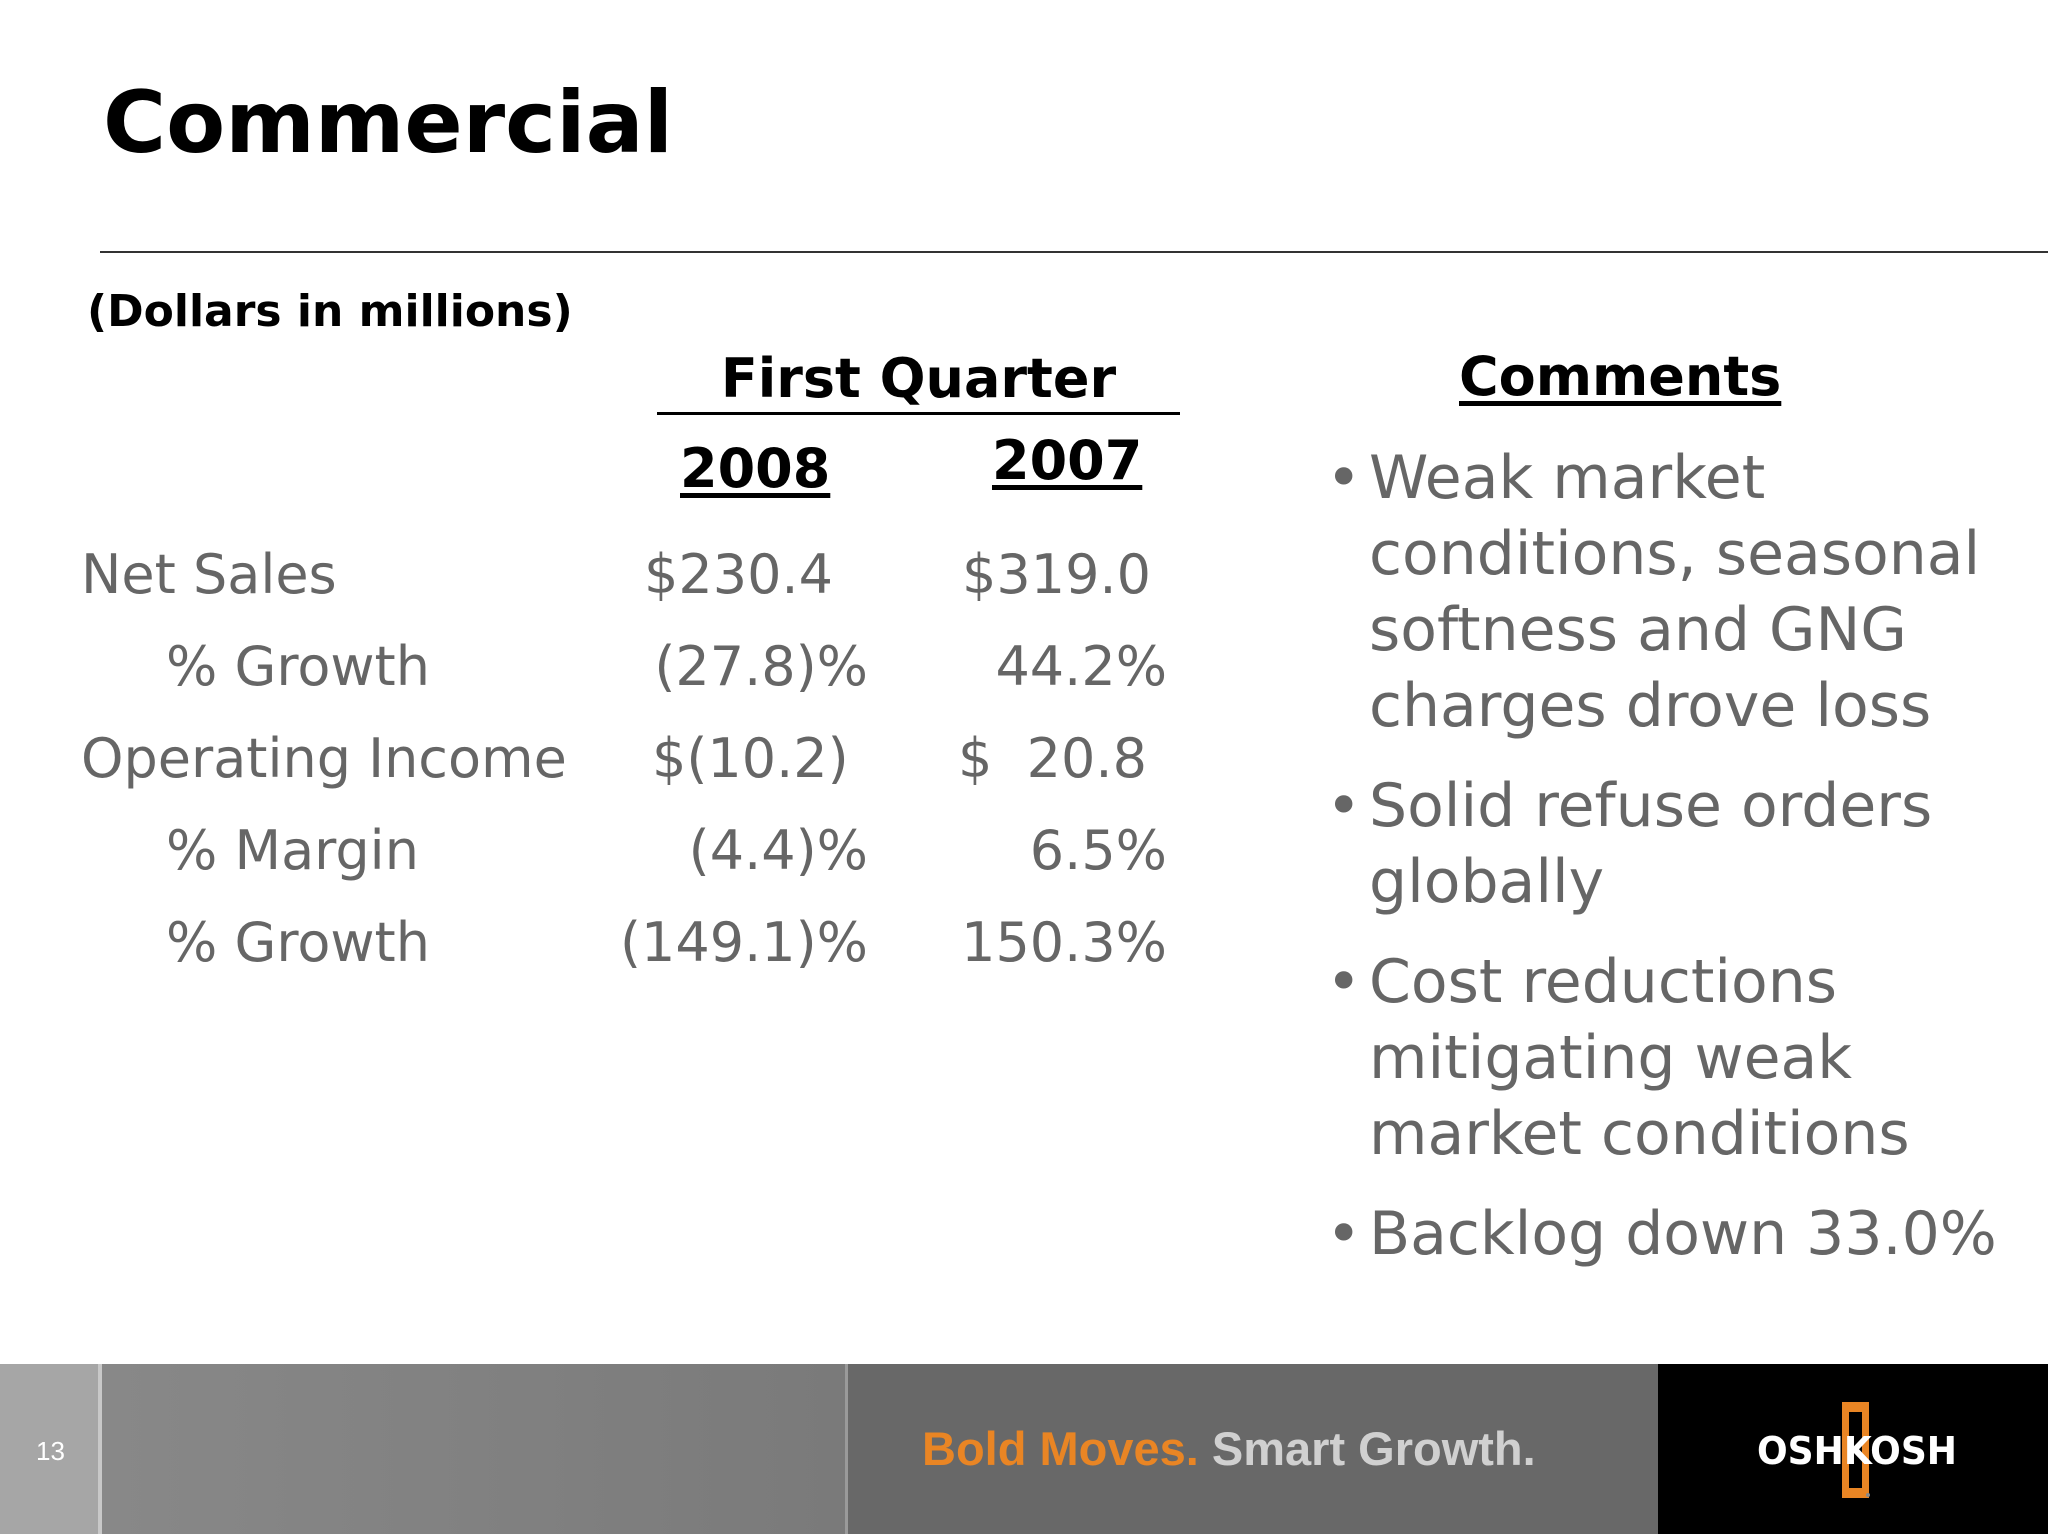 The image size is (2048, 1534). I want to click on cell-margin-2007: 6.5%, so click(1098, 850).